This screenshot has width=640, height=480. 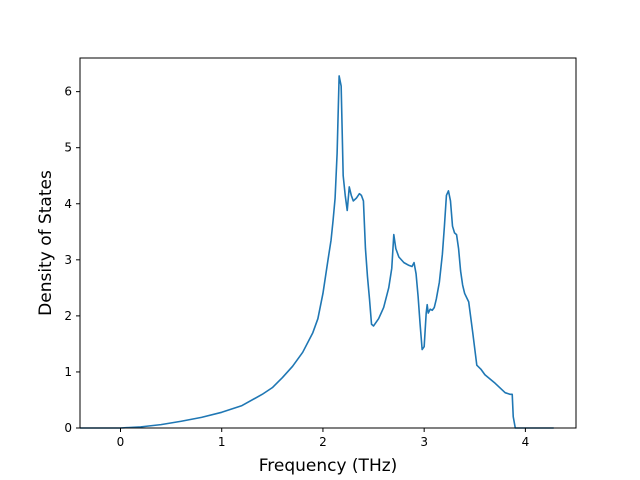 I want to click on y-tick-label: 3, so click(x=68, y=260).